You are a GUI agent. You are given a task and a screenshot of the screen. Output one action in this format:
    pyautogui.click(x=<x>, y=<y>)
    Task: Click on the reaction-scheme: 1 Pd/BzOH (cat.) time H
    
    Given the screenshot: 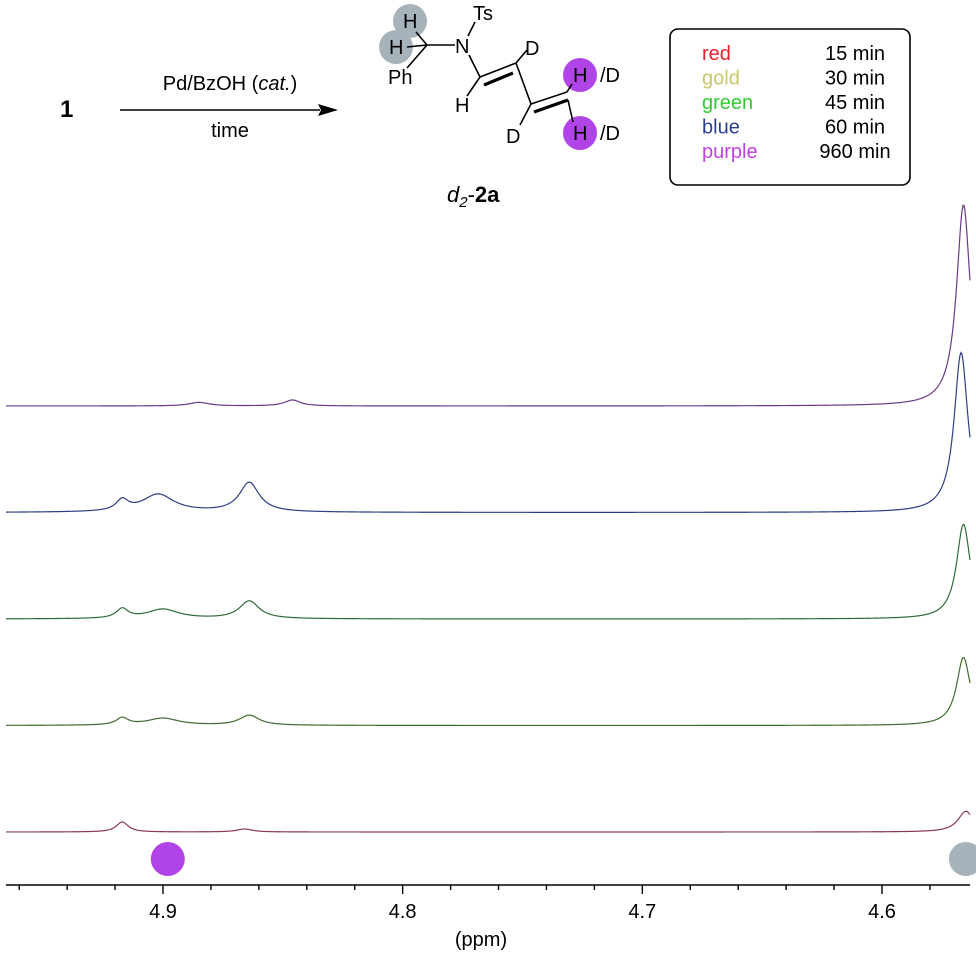 What is the action you would take?
    pyautogui.click(x=340, y=107)
    